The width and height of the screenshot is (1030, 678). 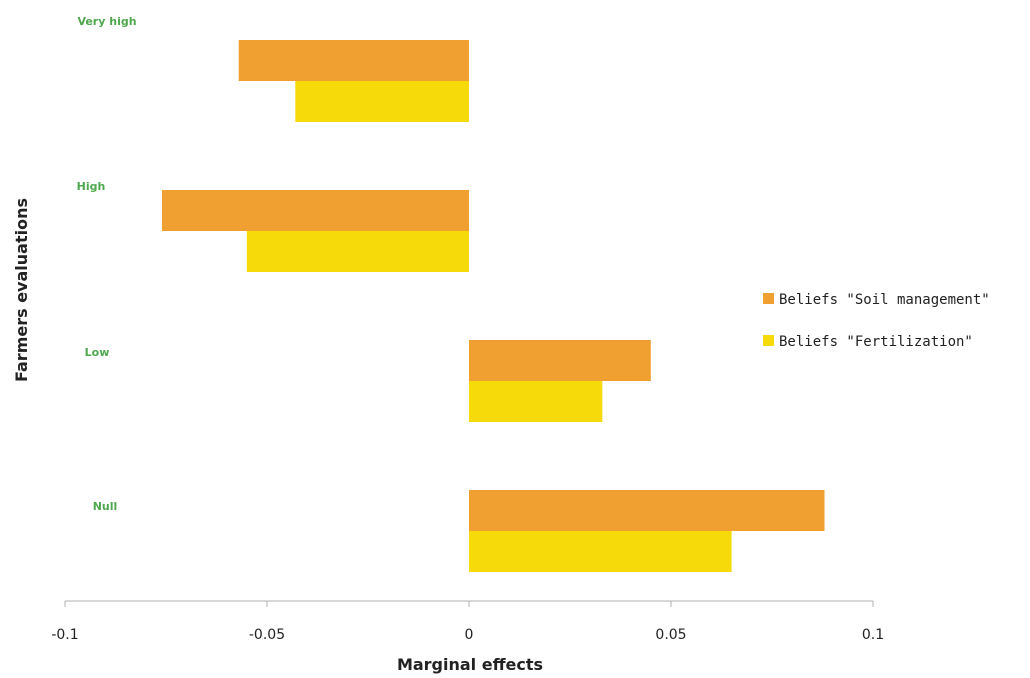 I want to click on category-label-very-high: Very high, so click(x=106, y=21).